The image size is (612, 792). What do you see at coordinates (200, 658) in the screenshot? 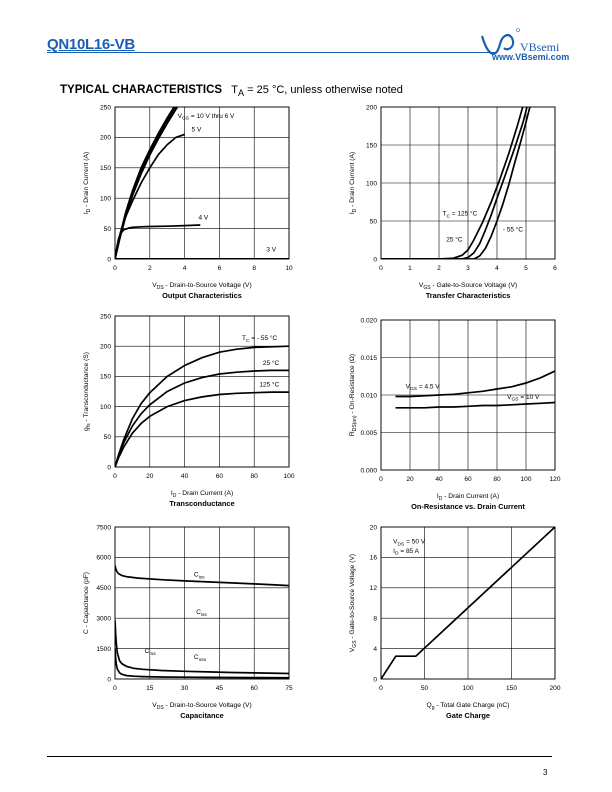
I see `annotation: Coss` at bounding box center [200, 658].